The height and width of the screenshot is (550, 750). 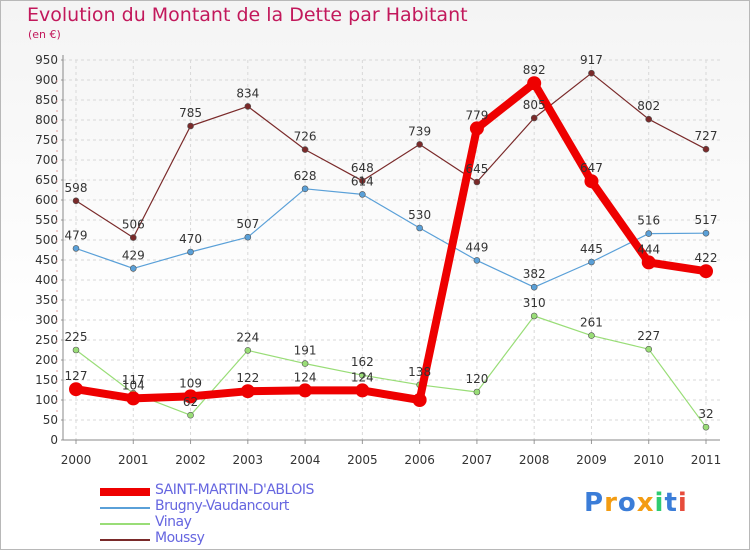 What do you see at coordinates (648, 221) in the screenshot?
I see `data-label: 516` at bounding box center [648, 221].